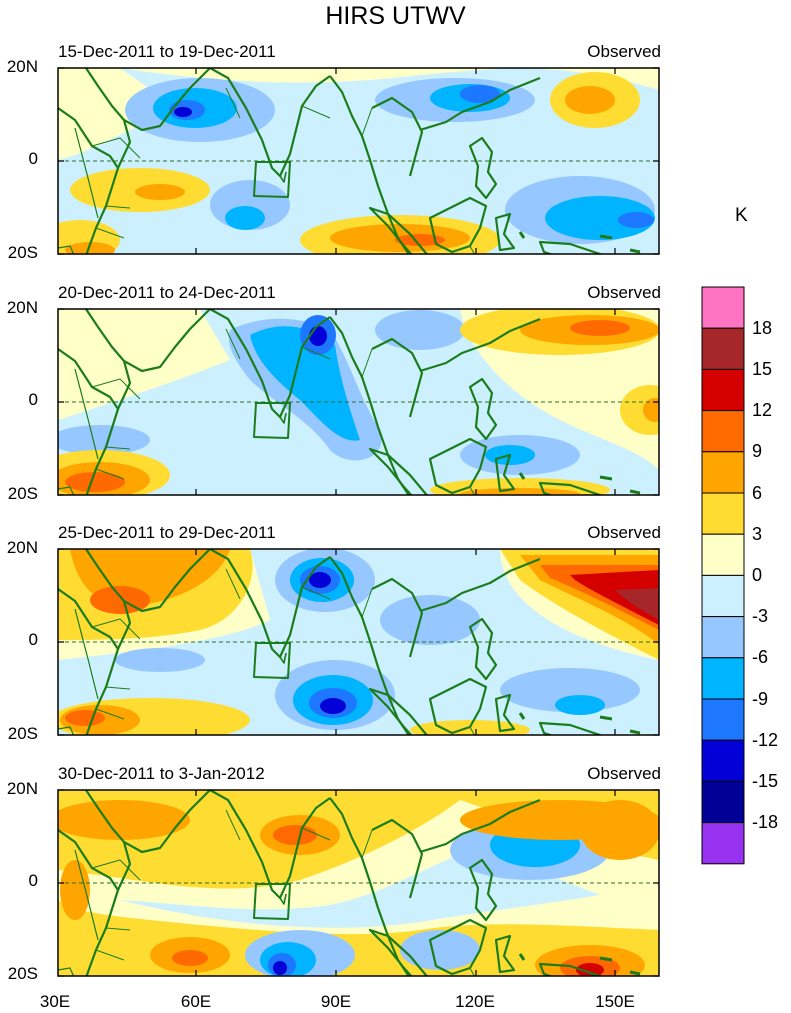 This screenshot has height=1013, width=791. I want to click on panel-1-date-range: 15-Dec-2011 to 19-Dec-2011, so click(167, 51).